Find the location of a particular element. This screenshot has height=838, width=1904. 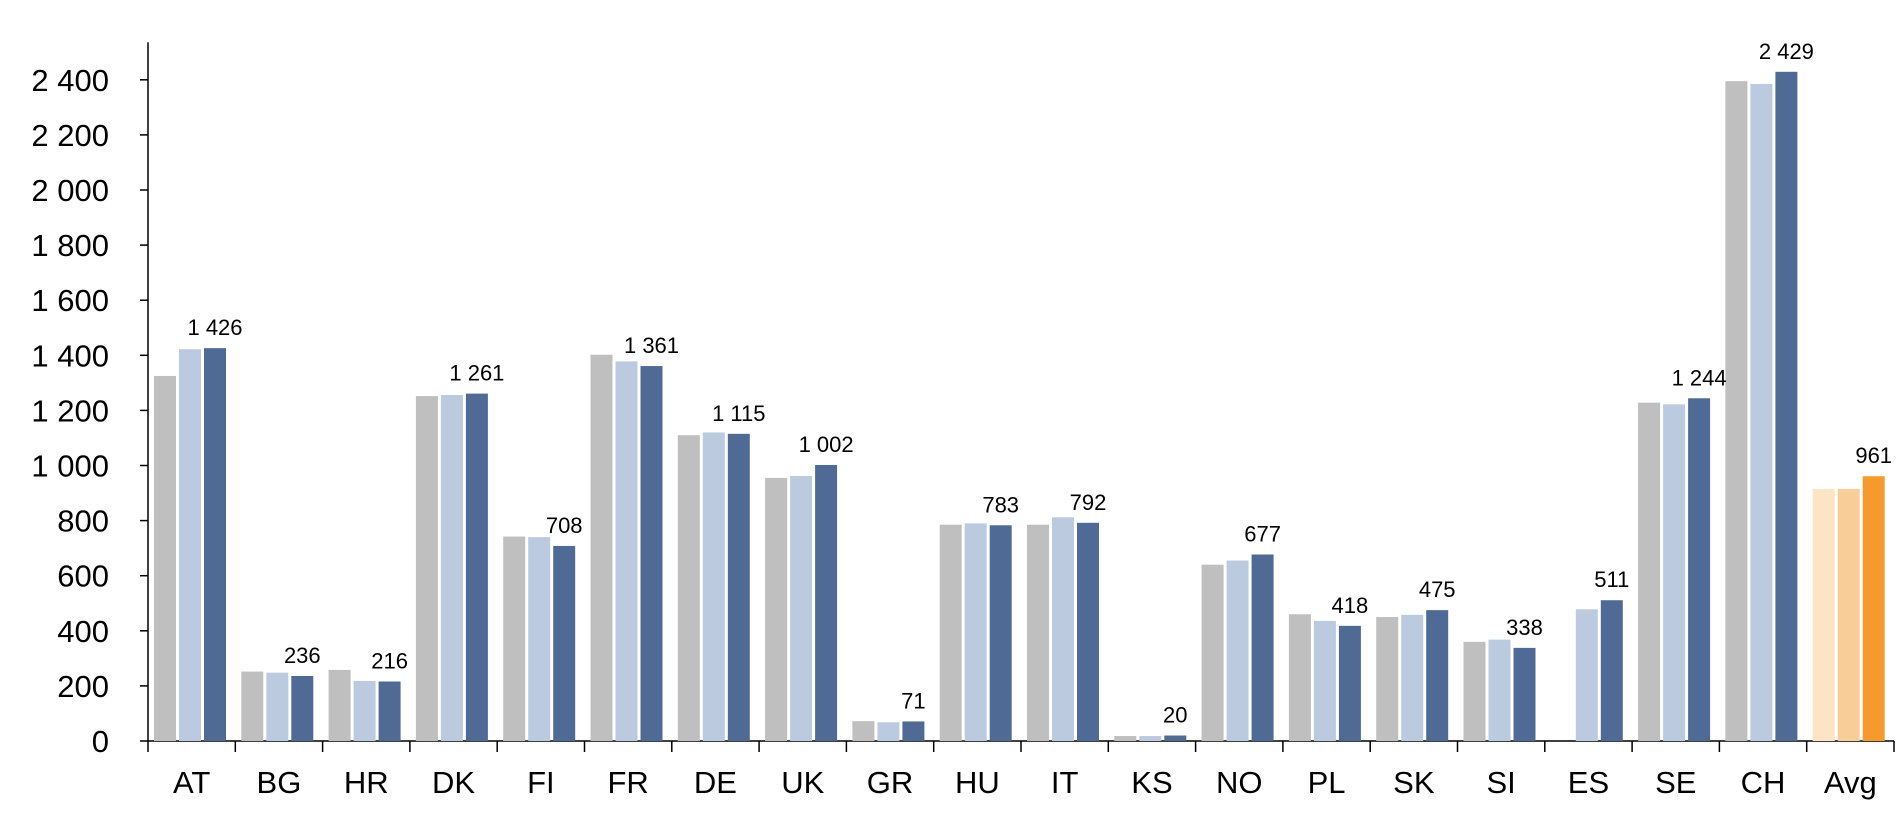

category-label: SE is located at coordinates (1675, 782).